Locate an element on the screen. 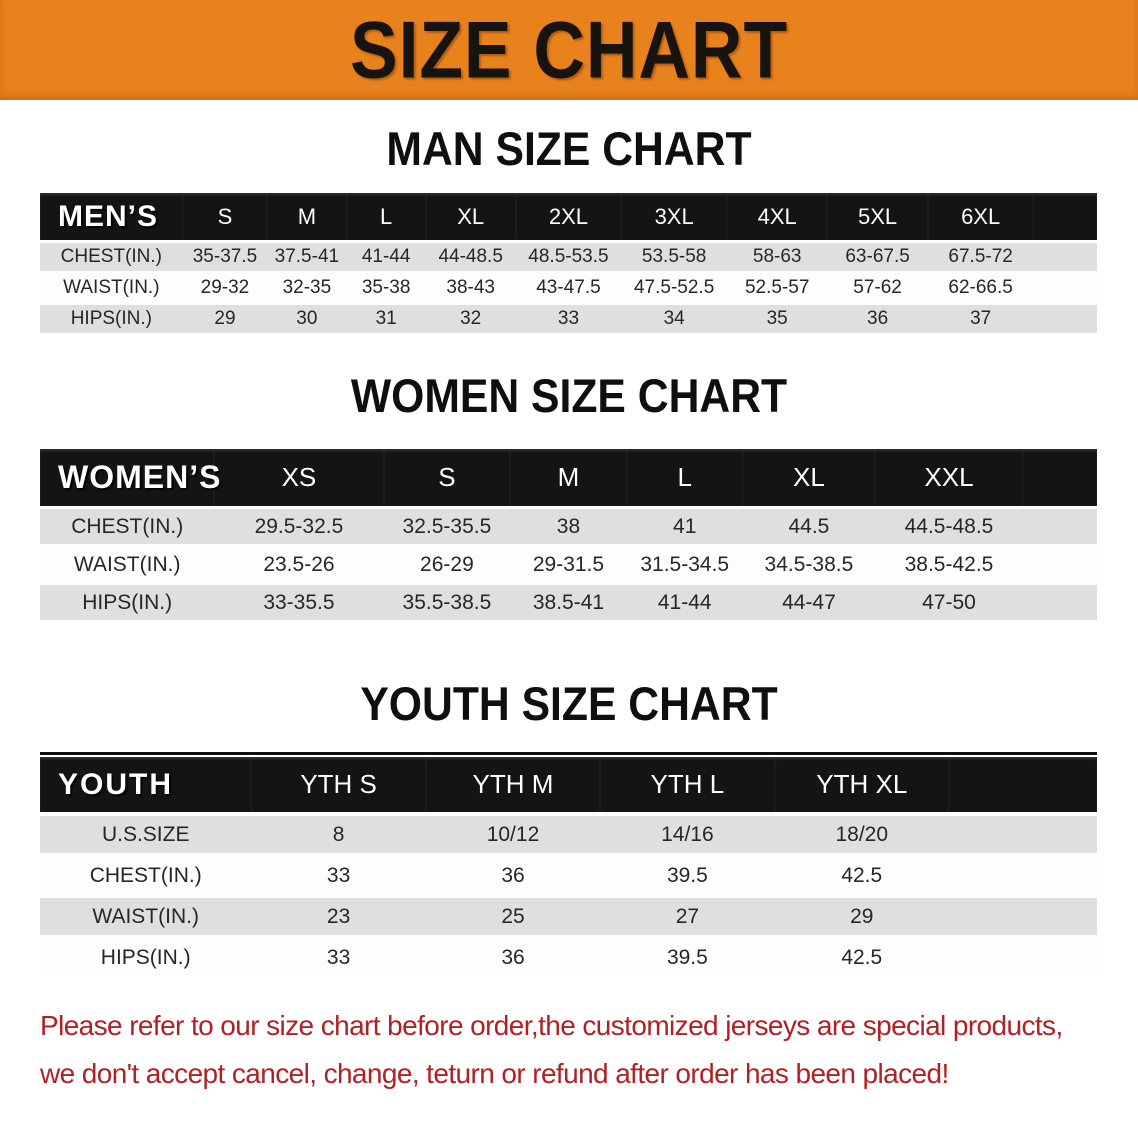 Image resolution: width=1138 pixels, height=1132 pixels. size-cell: 53.5-58 is located at coordinates (674, 255).